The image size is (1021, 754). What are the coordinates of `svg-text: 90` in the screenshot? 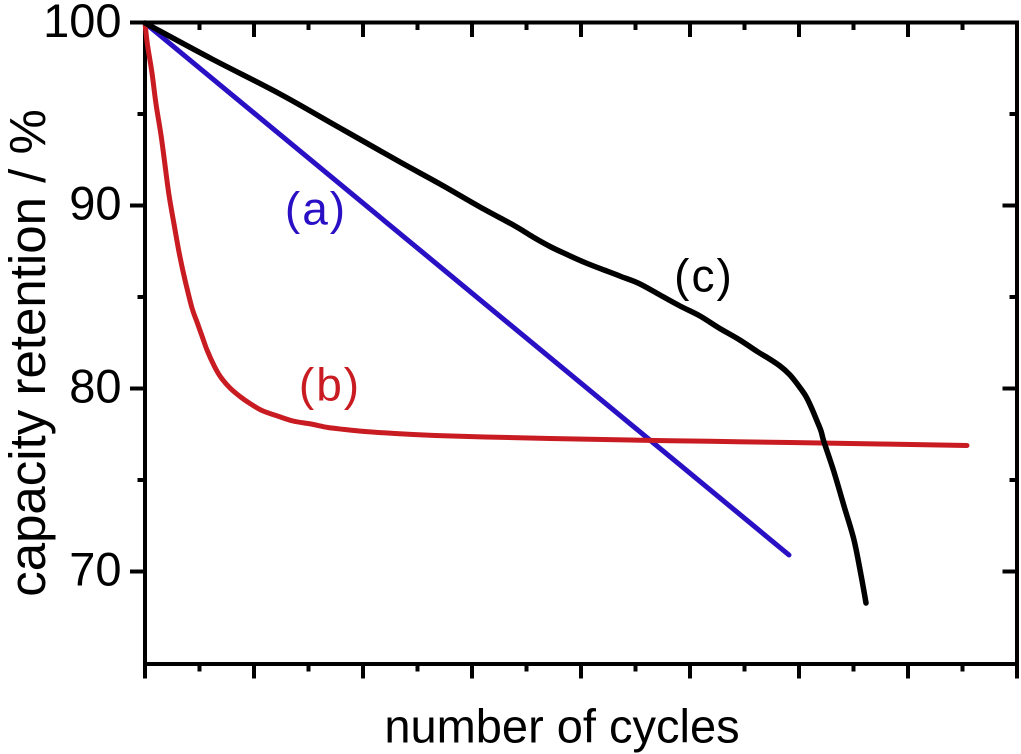 It's located at (95, 203).